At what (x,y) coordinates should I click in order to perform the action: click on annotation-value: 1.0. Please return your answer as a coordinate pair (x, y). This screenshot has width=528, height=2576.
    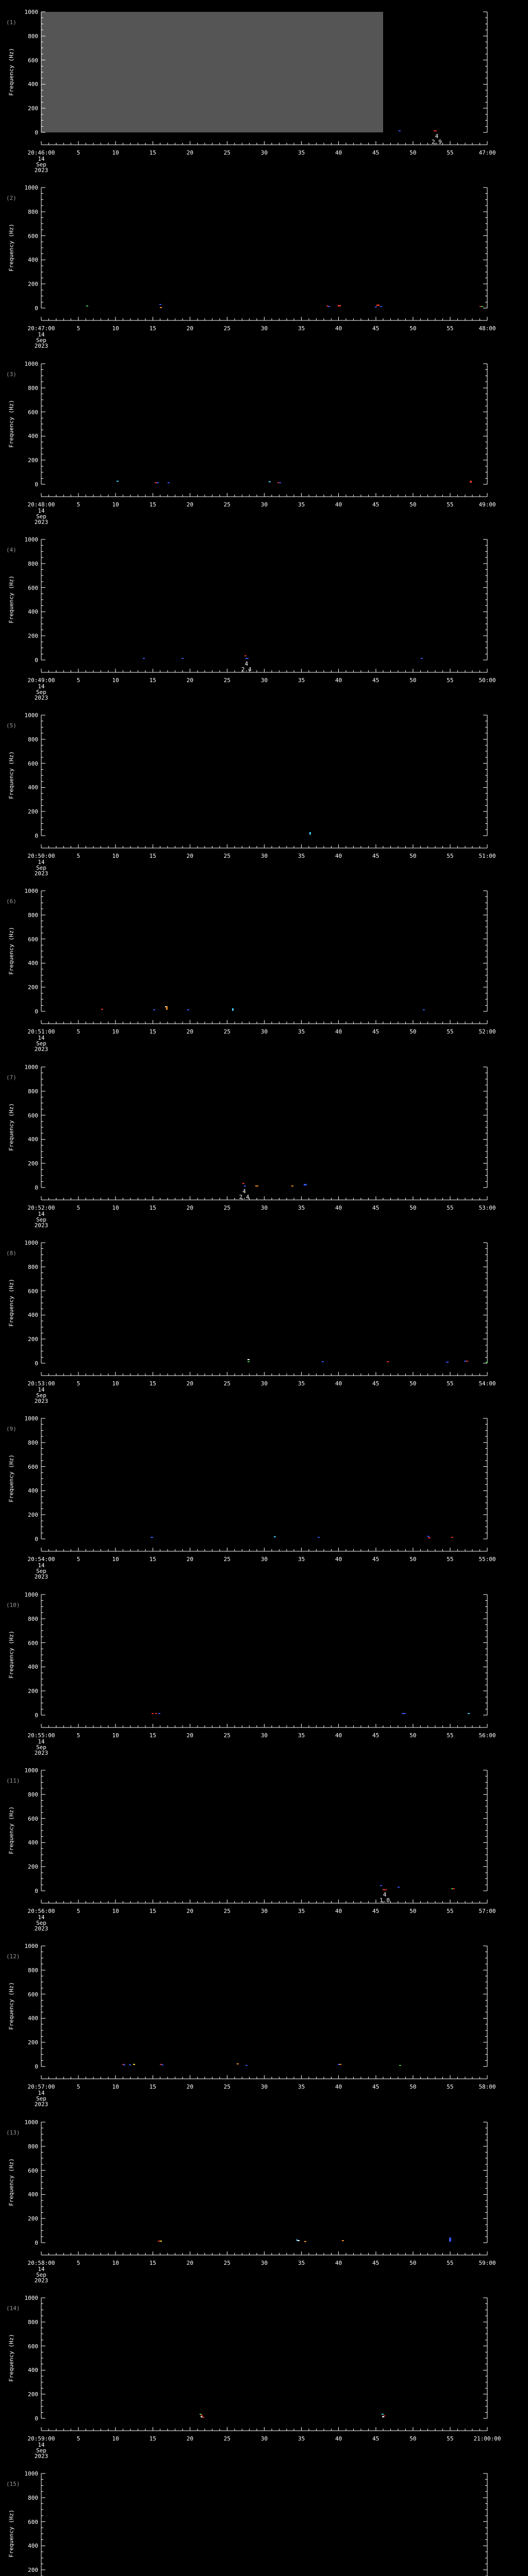
    Looking at the image, I should click on (385, 1900).